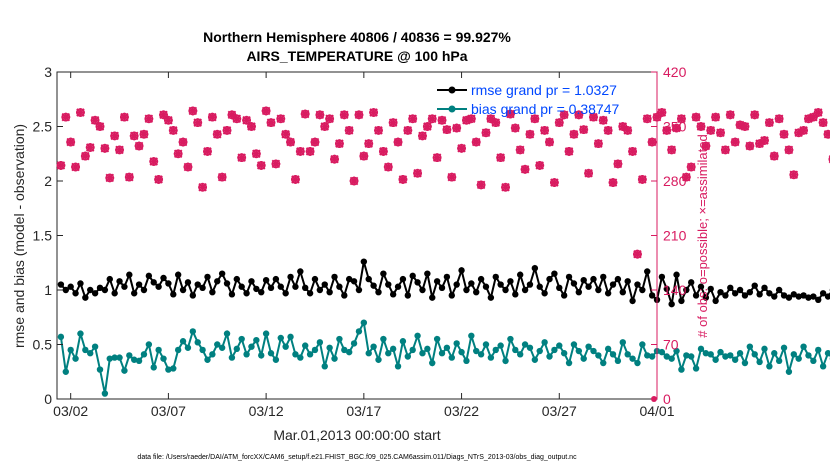  What do you see at coordinates (43, 345) in the screenshot?
I see `y-tick-label: 0.5` at bounding box center [43, 345].